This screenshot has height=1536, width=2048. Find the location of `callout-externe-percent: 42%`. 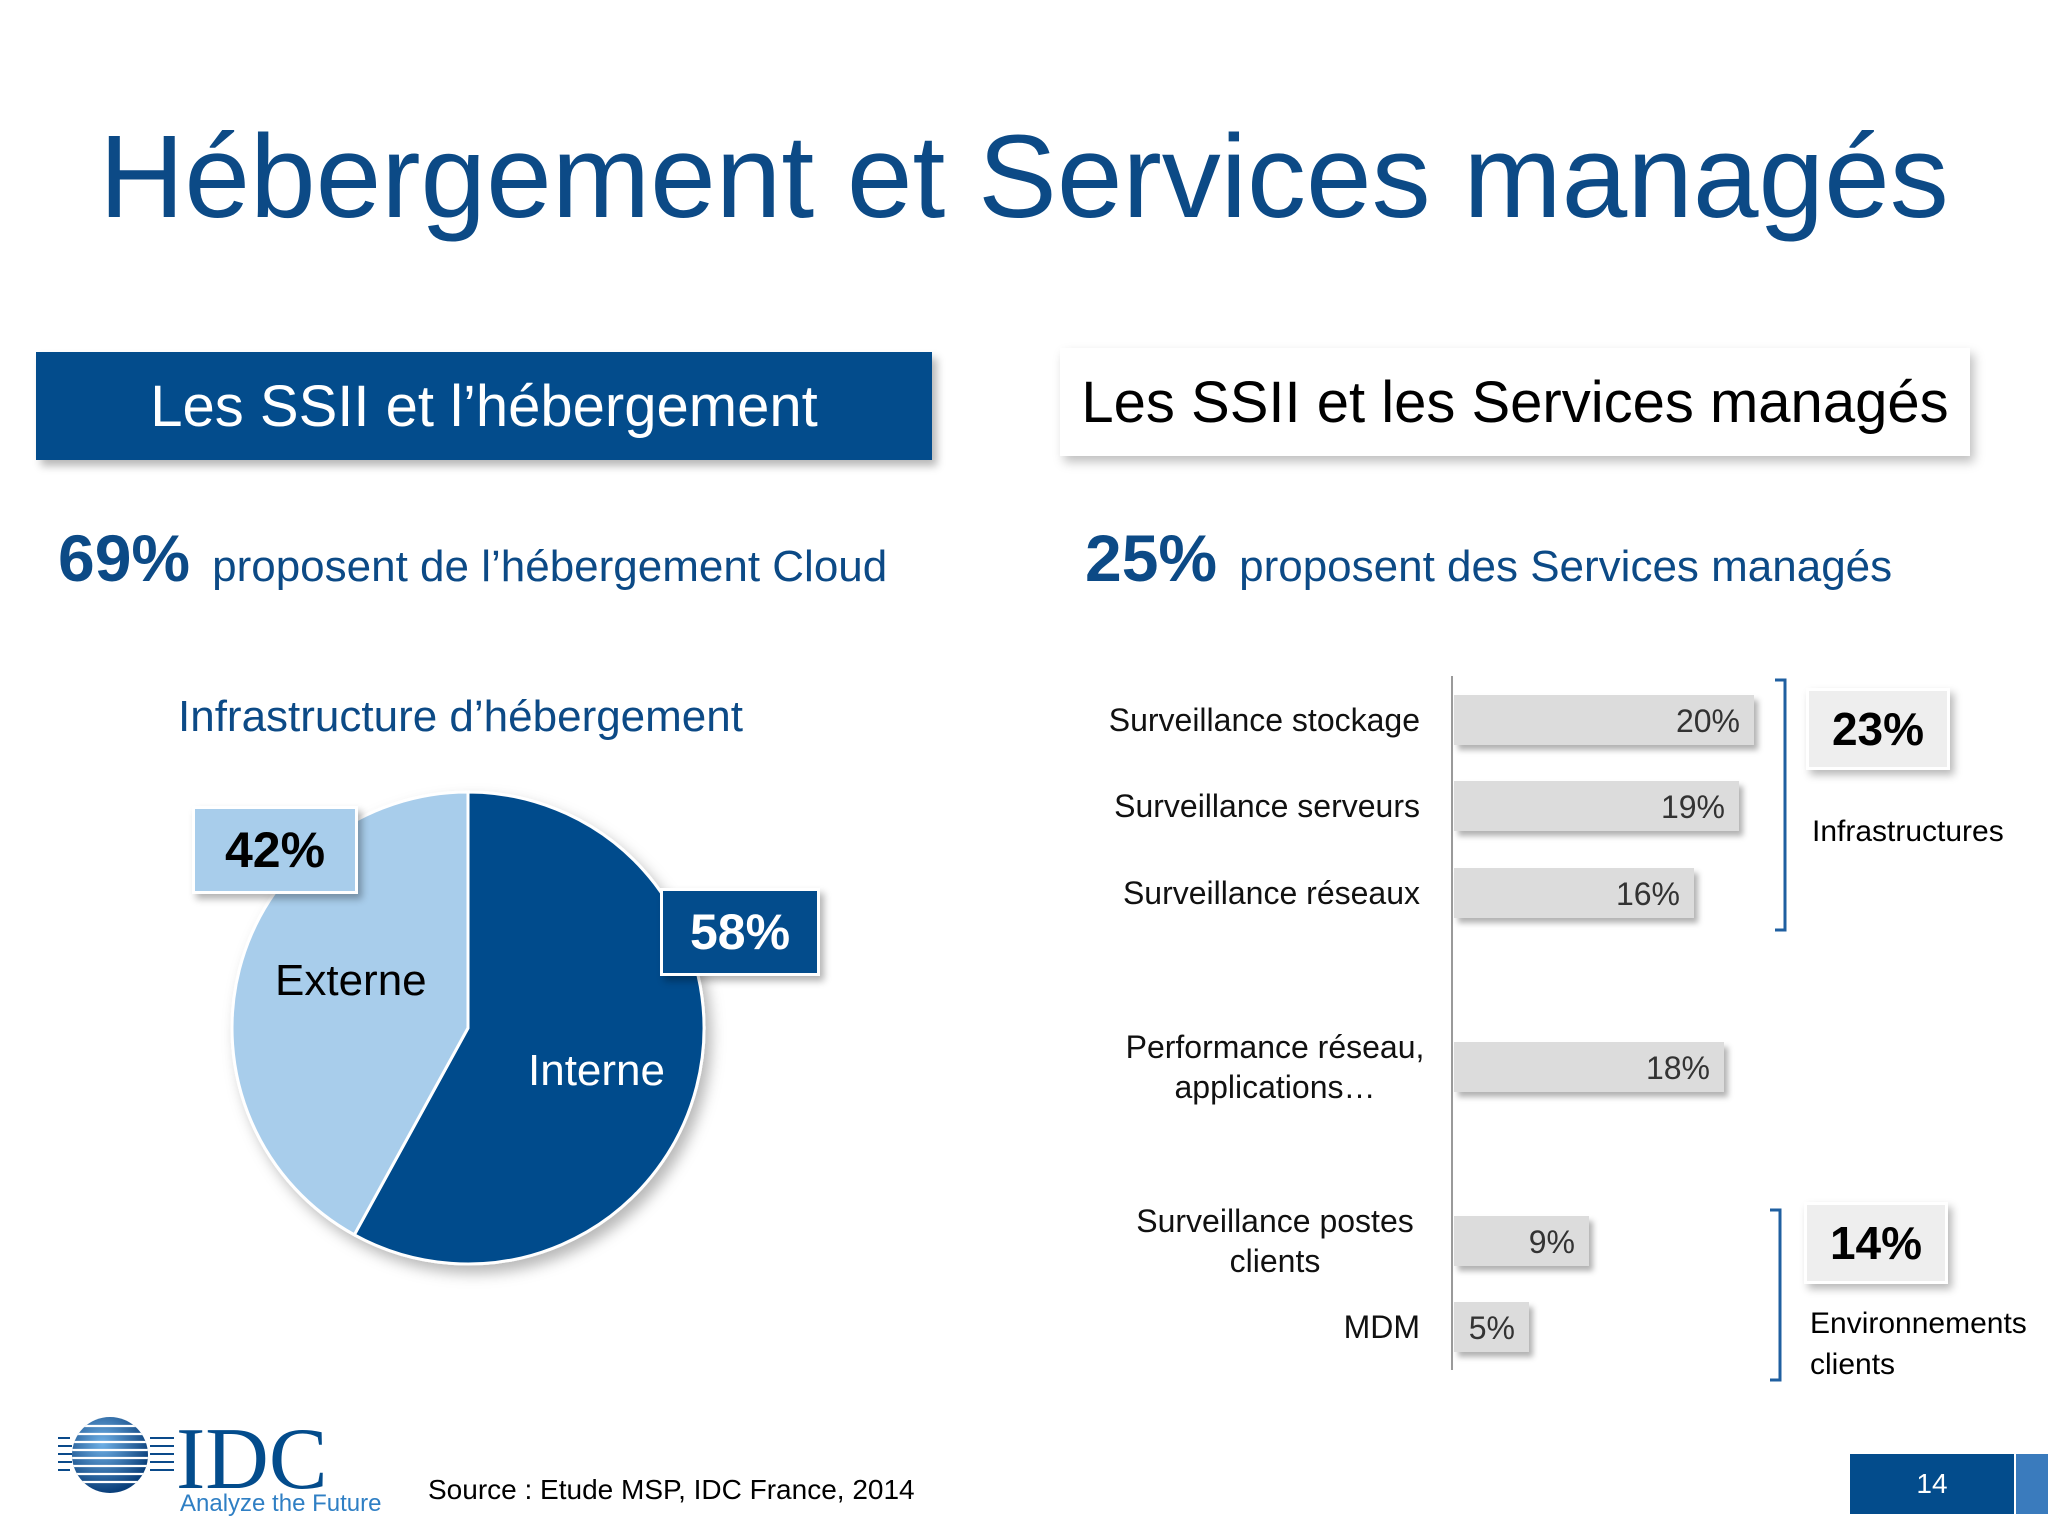

callout-externe-percent: 42% is located at coordinates (275, 850).